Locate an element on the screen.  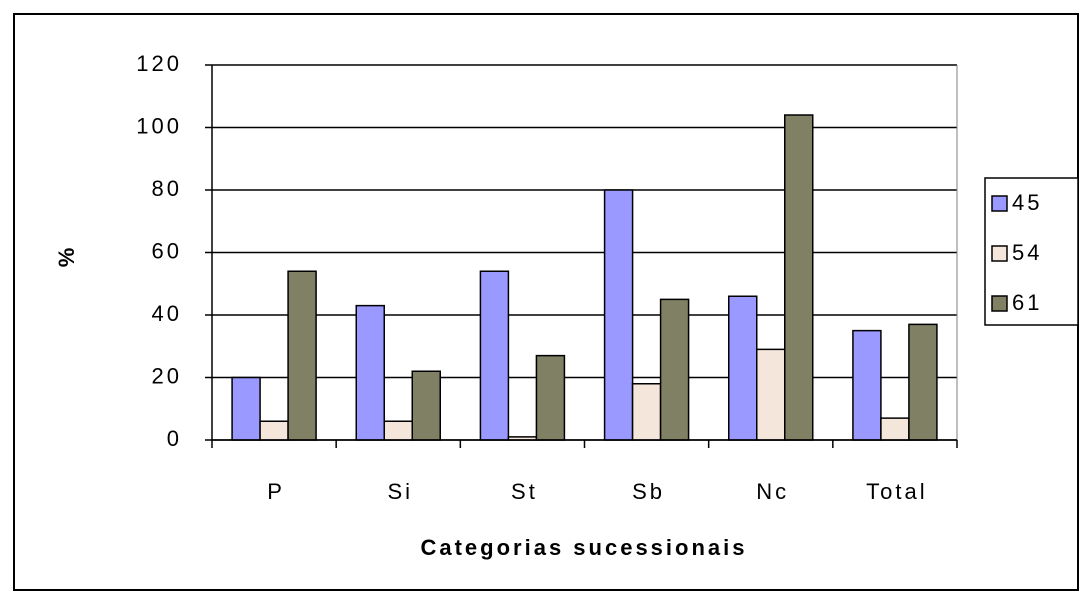
x-tick-label: Nc is located at coordinates (772, 491).